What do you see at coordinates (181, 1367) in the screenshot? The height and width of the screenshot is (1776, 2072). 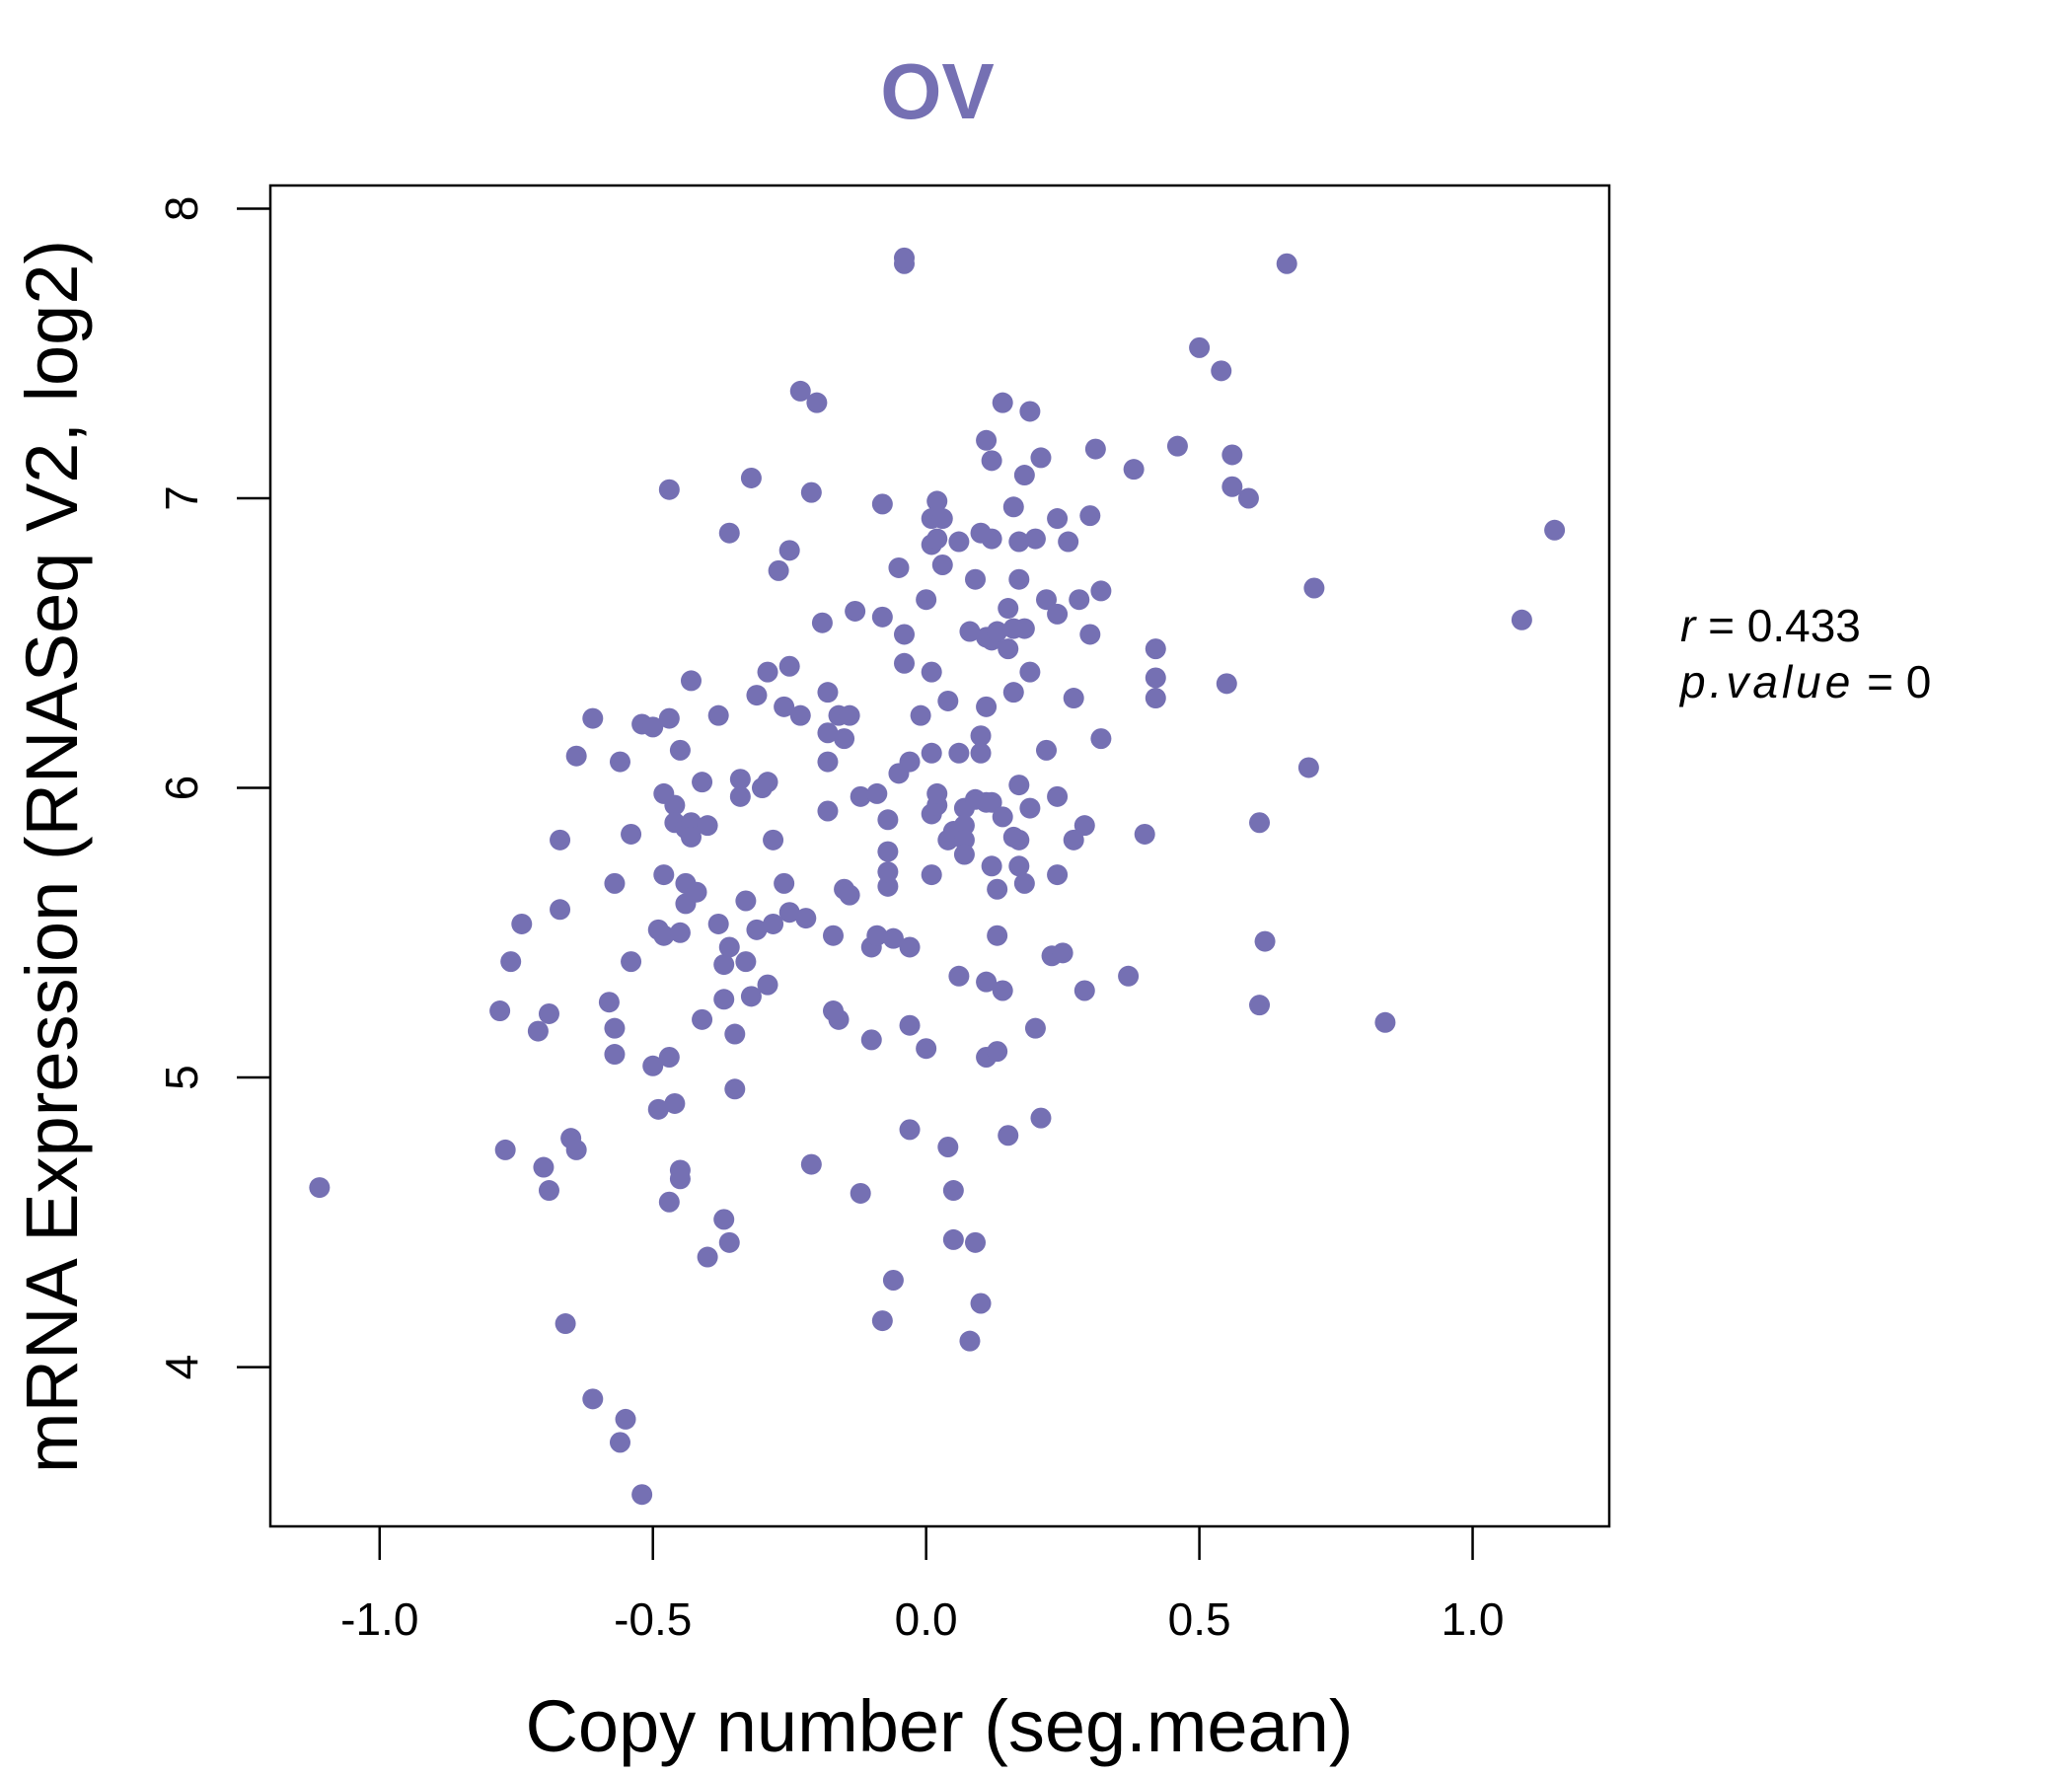 I see `y-tick-label: 4` at bounding box center [181, 1367].